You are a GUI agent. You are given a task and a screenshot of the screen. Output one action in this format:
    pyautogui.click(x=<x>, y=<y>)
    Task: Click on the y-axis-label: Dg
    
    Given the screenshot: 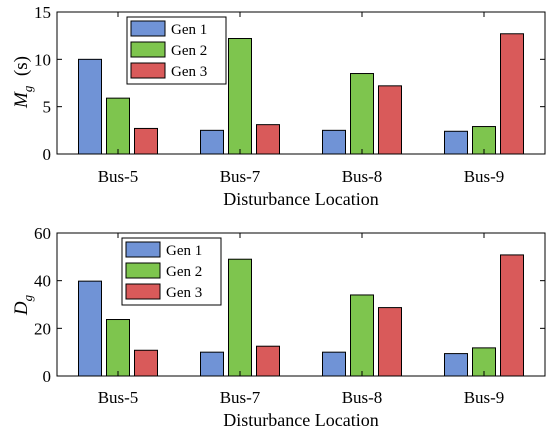 What is the action you would take?
    pyautogui.click(x=23, y=305)
    